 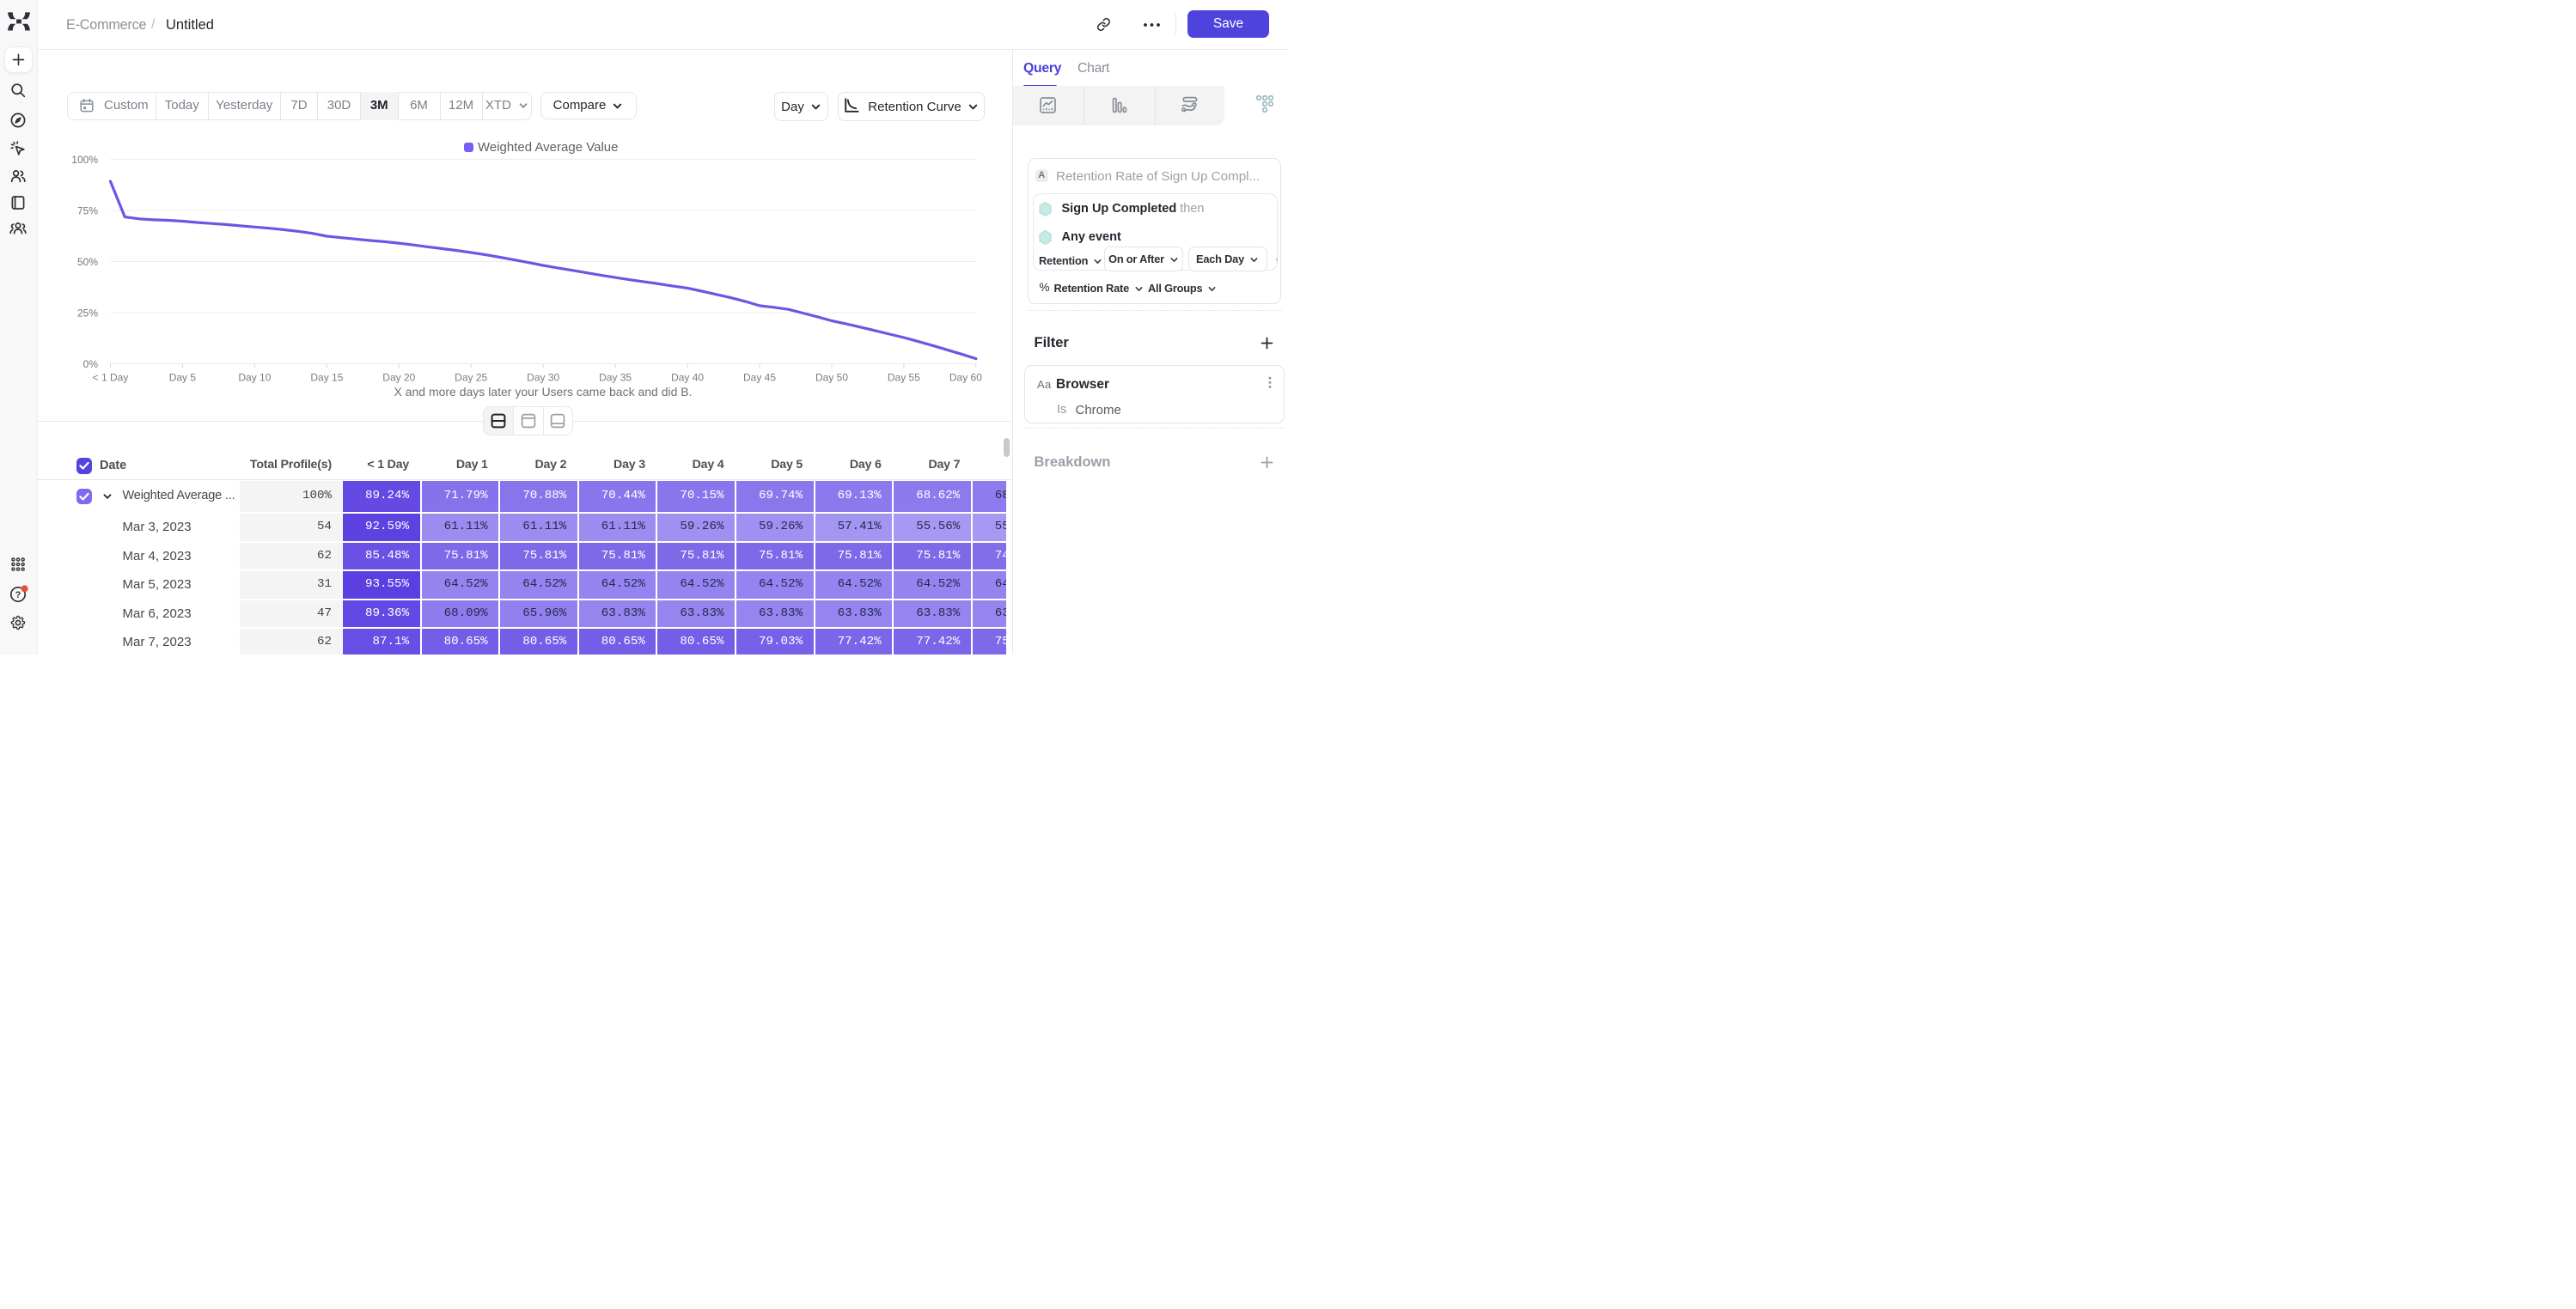 What do you see at coordinates (965, 378) in the screenshot?
I see `svg-text: Day 60` at bounding box center [965, 378].